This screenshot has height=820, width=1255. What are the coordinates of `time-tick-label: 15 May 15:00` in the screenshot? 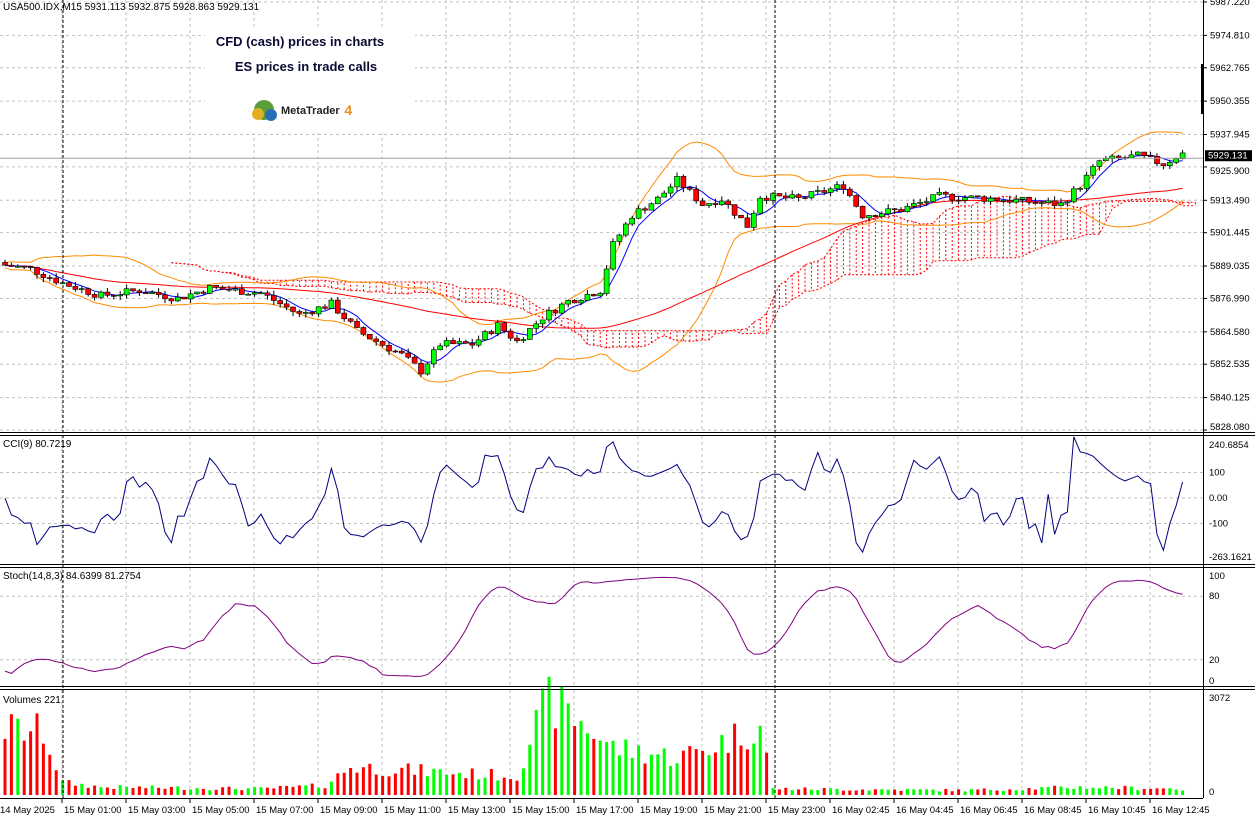 It's located at (541, 810).